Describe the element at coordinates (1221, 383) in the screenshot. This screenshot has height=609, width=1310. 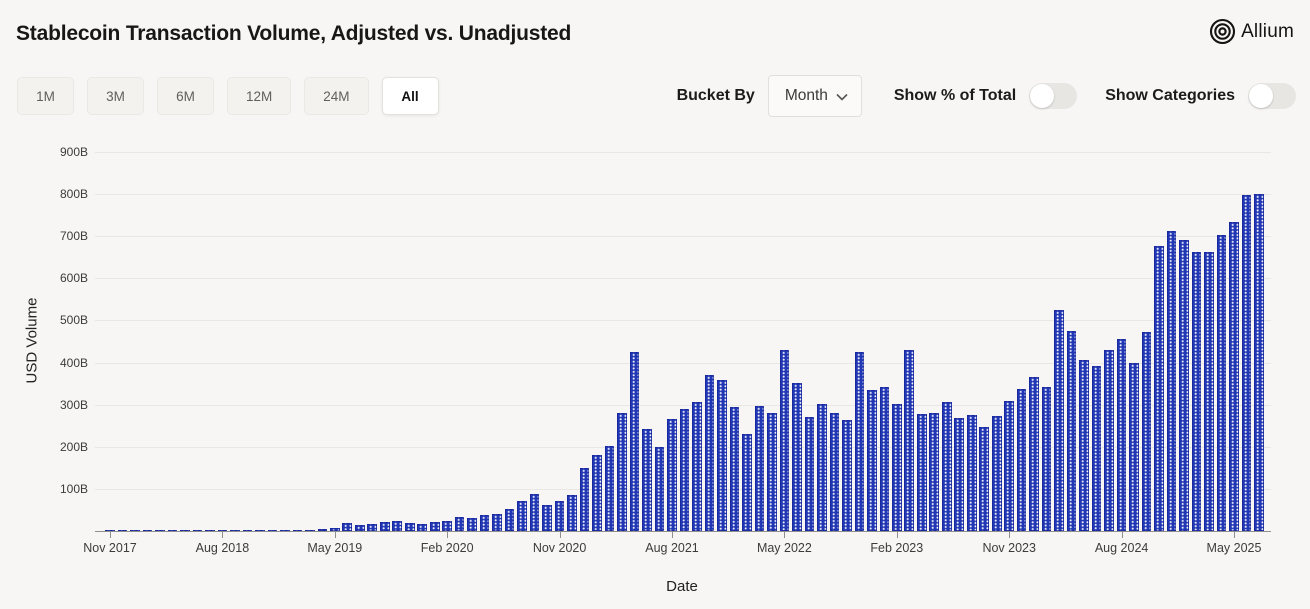
I see `bar-apr-2025` at that location.